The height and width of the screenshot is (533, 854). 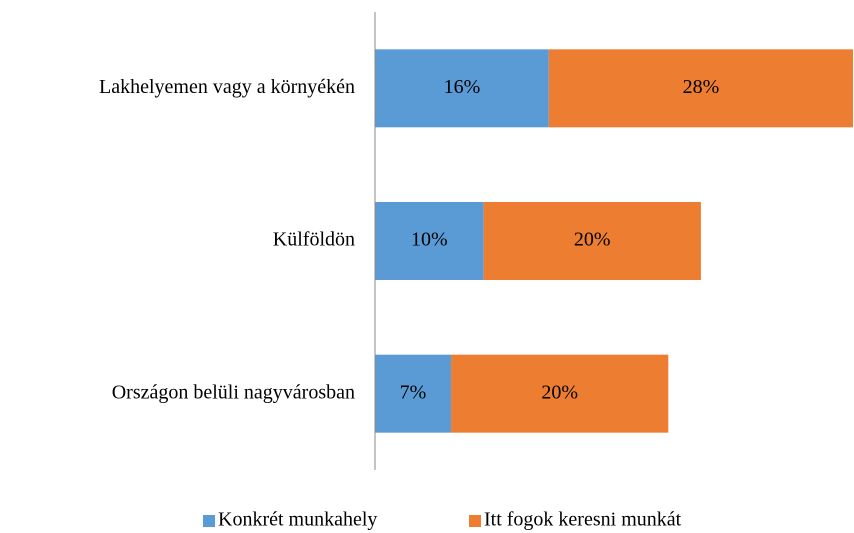 I want to click on y-tick-label: Országon belüli nagyvárosban, so click(x=233, y=392).